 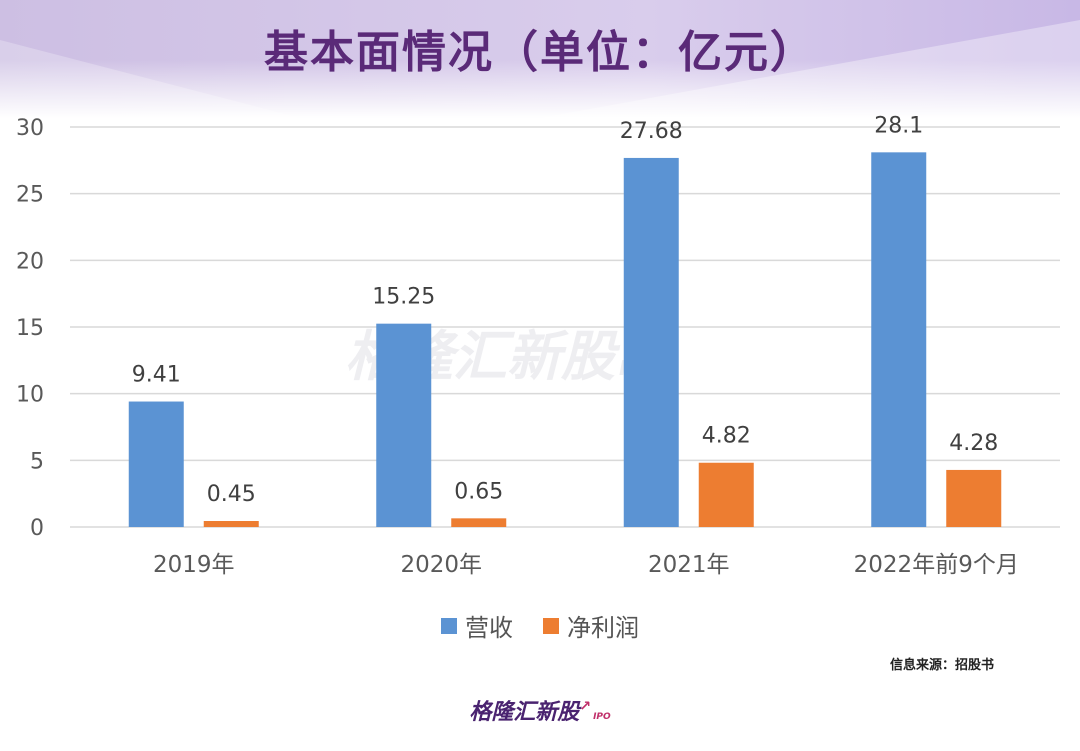 I want to click on legend-swatch-revenue, so click(x=449, y=625).